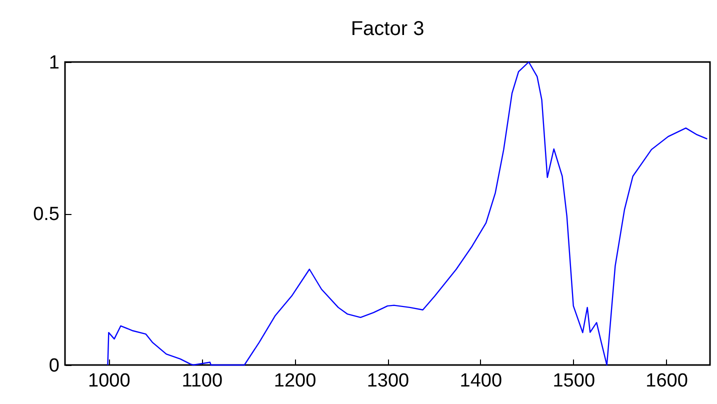 The height and width of the screenshot is (404, 717). I want to click on y-tick-label: 1, so click(54, 63).